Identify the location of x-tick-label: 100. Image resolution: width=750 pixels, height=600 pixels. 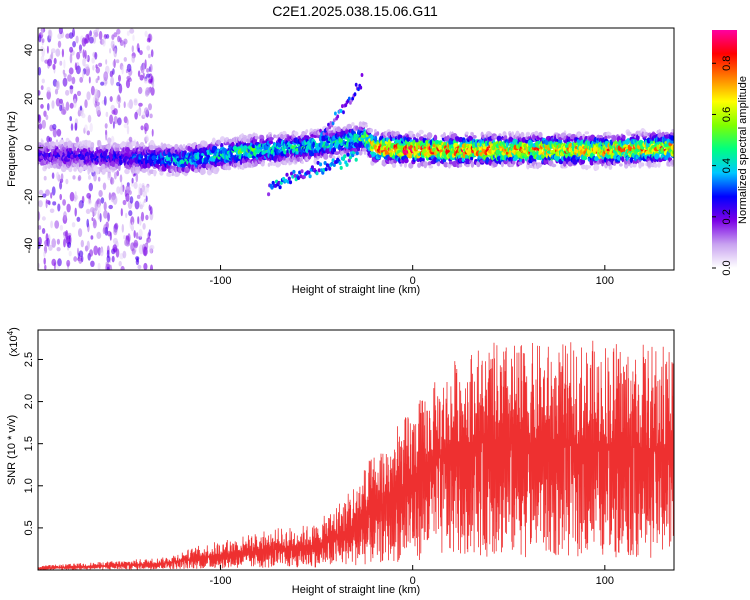
(605, 281).